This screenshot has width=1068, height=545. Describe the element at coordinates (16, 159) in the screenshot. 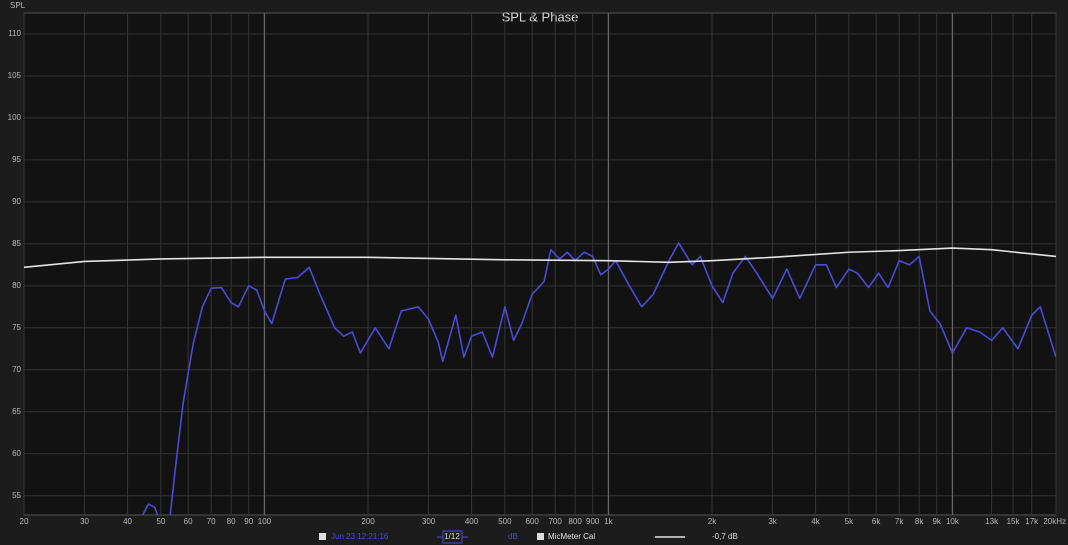

I see `y-tick-label: 95` at that location.